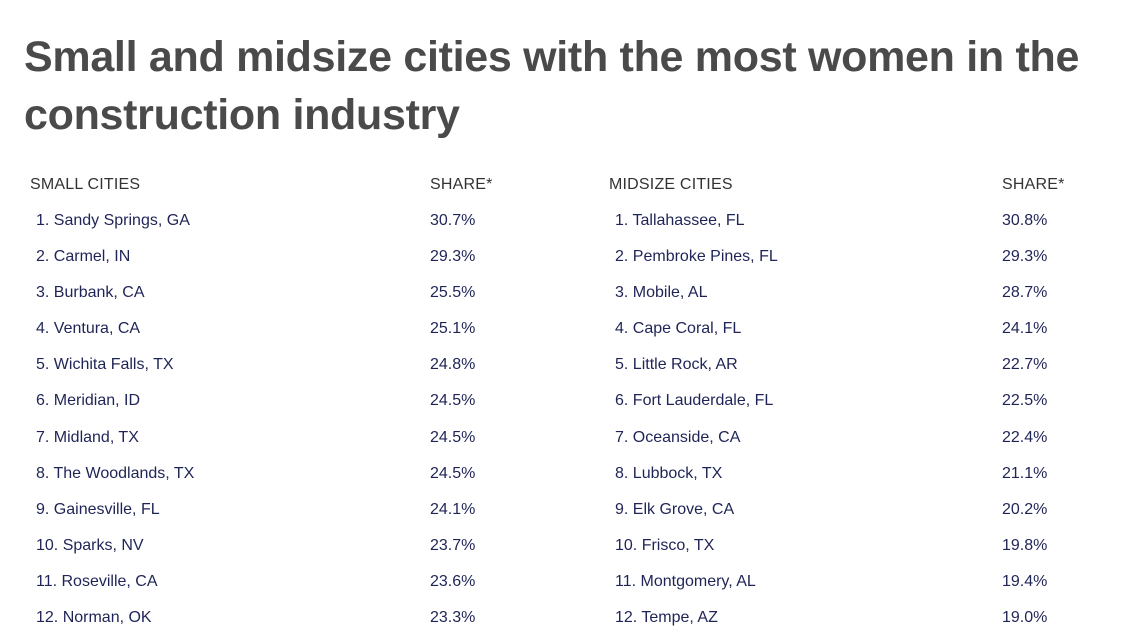 Image resolution: width=1140 pixels, height=641 pixels. Describe the element at coordinates (1025, 618) in the screenshot. I see `share-cell: 19.0%` at that location.